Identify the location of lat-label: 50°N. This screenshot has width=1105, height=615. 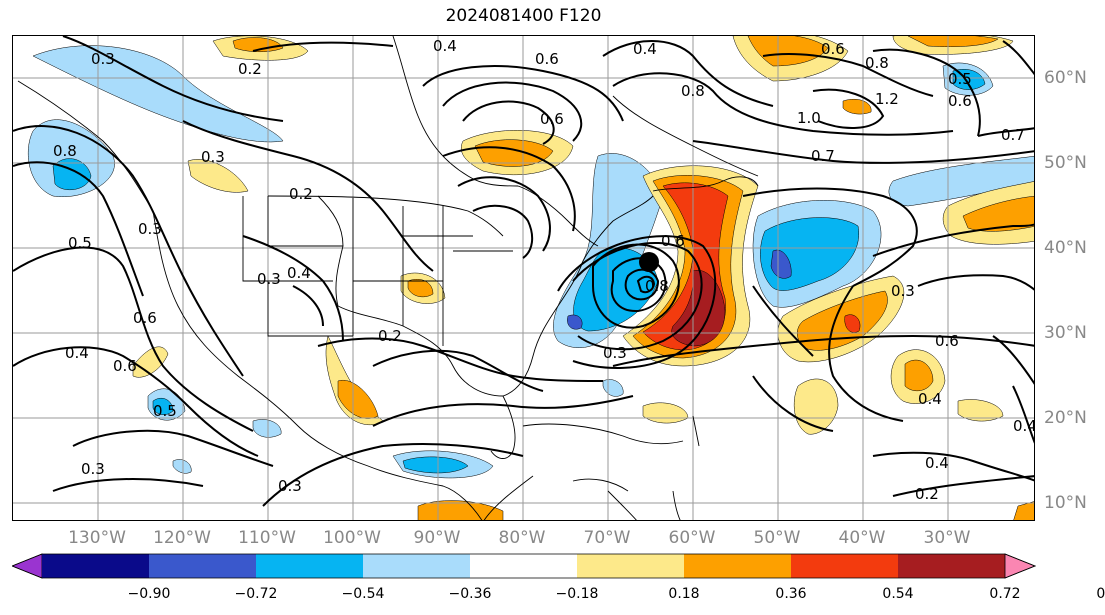
(1065, 163).